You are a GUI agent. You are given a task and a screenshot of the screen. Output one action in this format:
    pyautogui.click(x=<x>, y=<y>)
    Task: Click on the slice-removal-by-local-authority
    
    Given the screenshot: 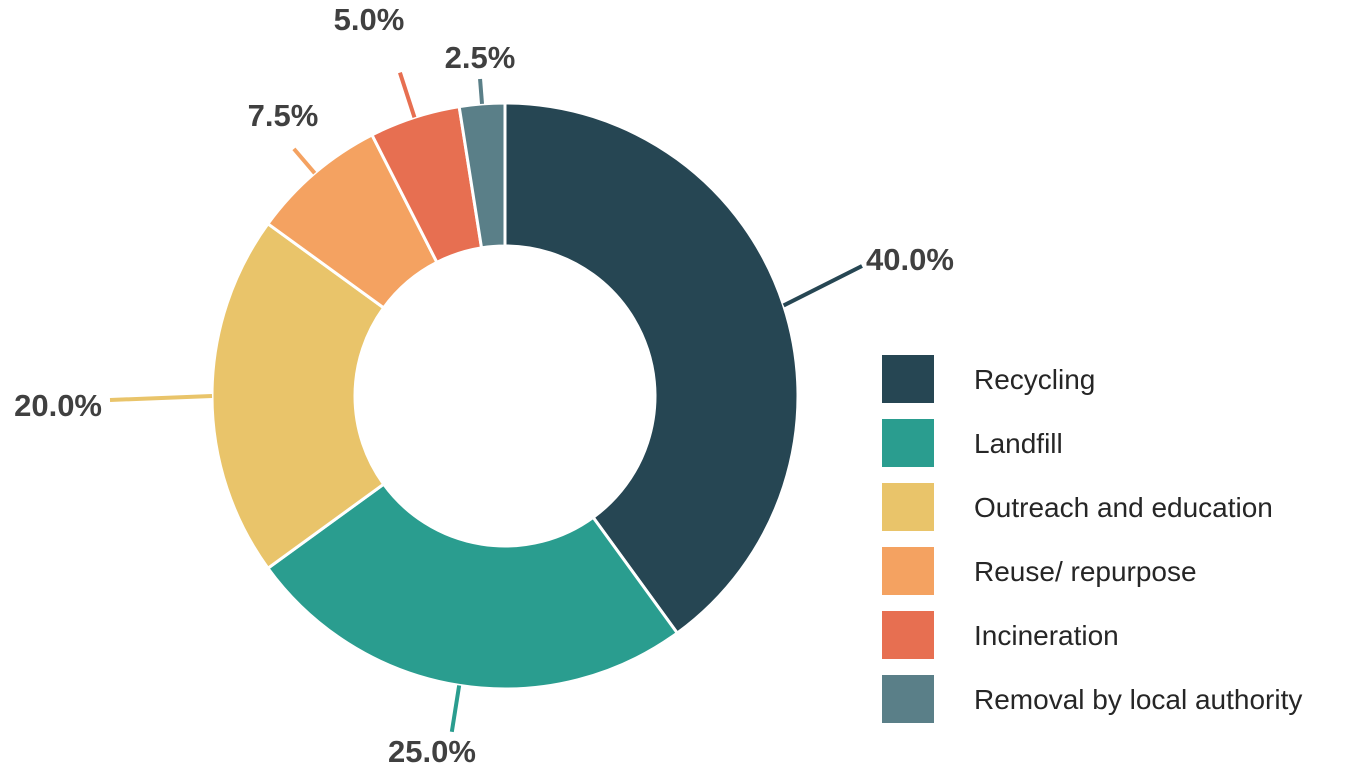 What is the action you would take?
    pyautogui.click(x=482, y=175)
    